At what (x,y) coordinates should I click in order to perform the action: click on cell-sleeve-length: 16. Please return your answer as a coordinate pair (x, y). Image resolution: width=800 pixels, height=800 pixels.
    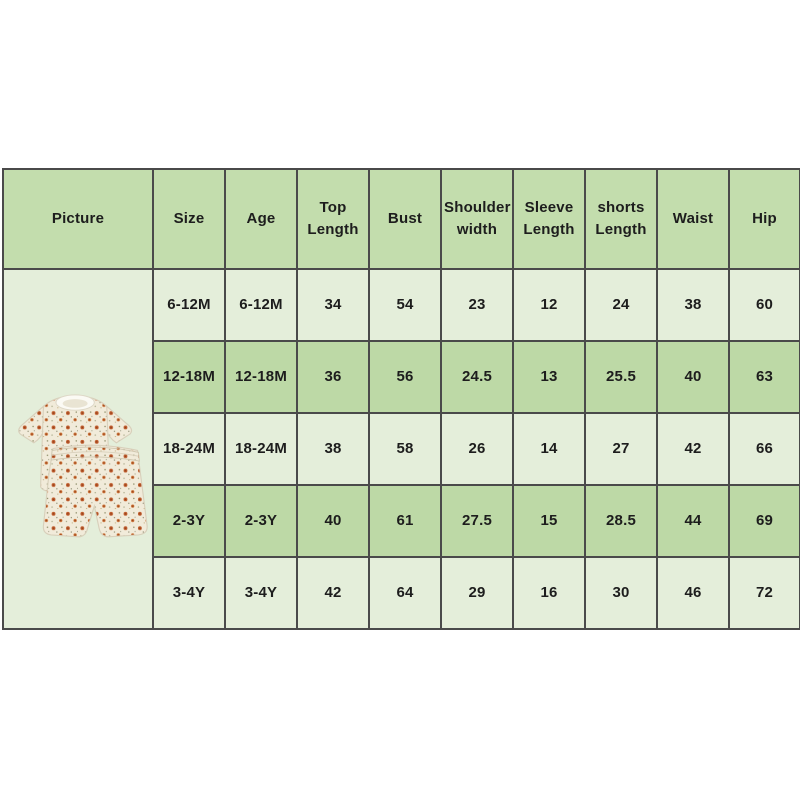
    Looking at the image, I should click on (549, 593).